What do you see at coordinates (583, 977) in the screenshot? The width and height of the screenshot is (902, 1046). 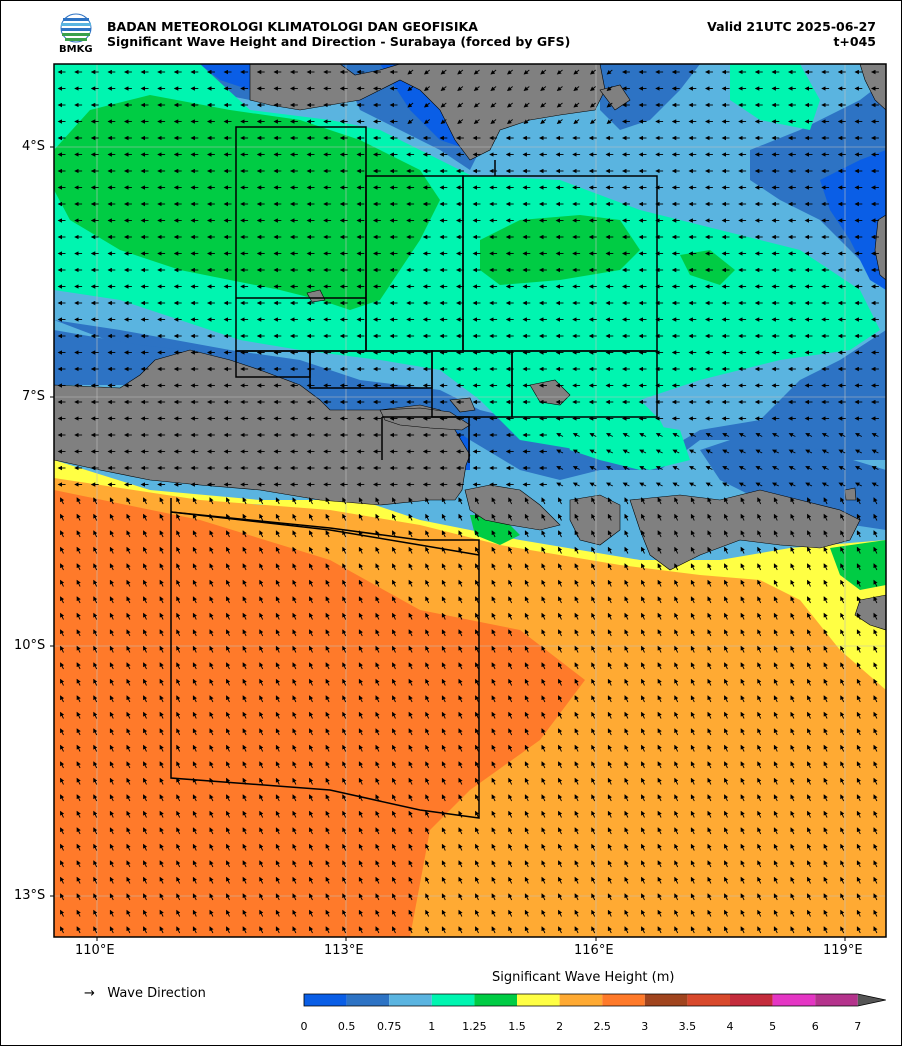 I see `colorbar-title: Significant Wave Height (m)` at bounding box center [583, 977].